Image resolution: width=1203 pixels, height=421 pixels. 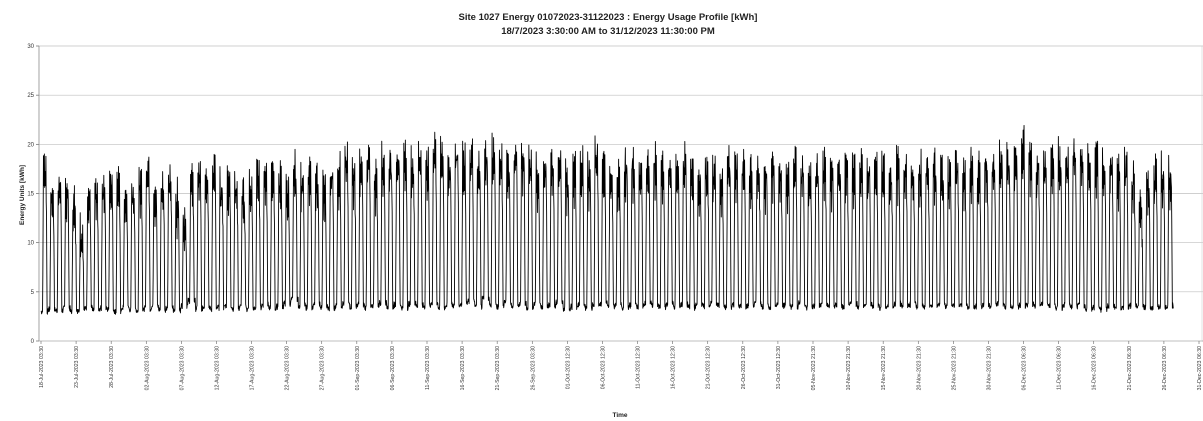 I want to click on x-tick-label: 28-Jul-2023 03:30, so click(x=112, y=367).